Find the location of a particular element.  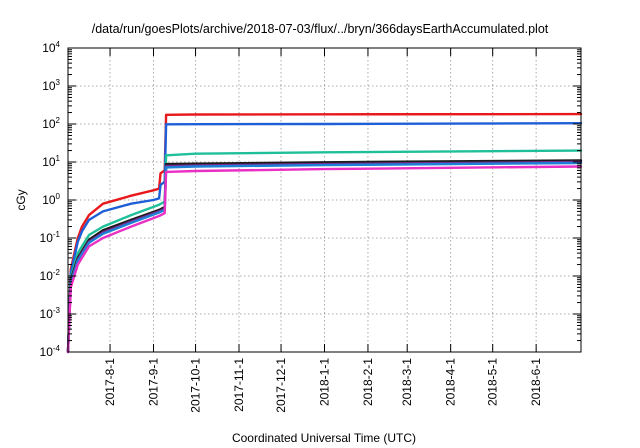

x-tick-label: 2017-8-1 is located at coordinates (110, 382).